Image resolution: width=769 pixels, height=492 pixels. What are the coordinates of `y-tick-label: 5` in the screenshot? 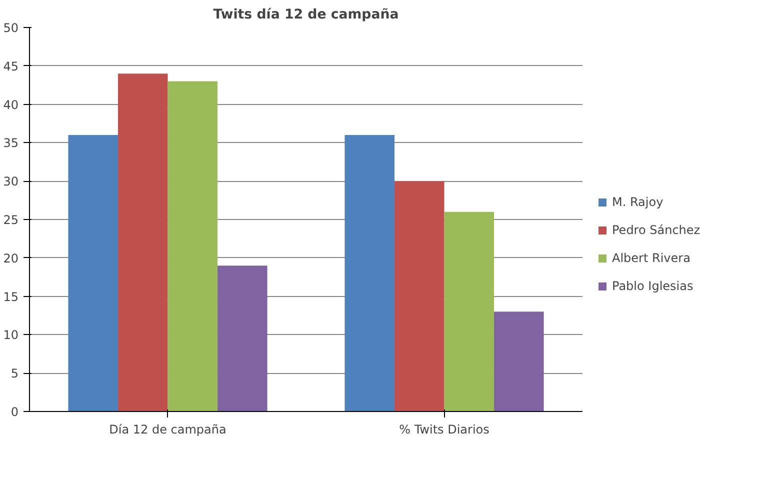 It's located at (14, 373).